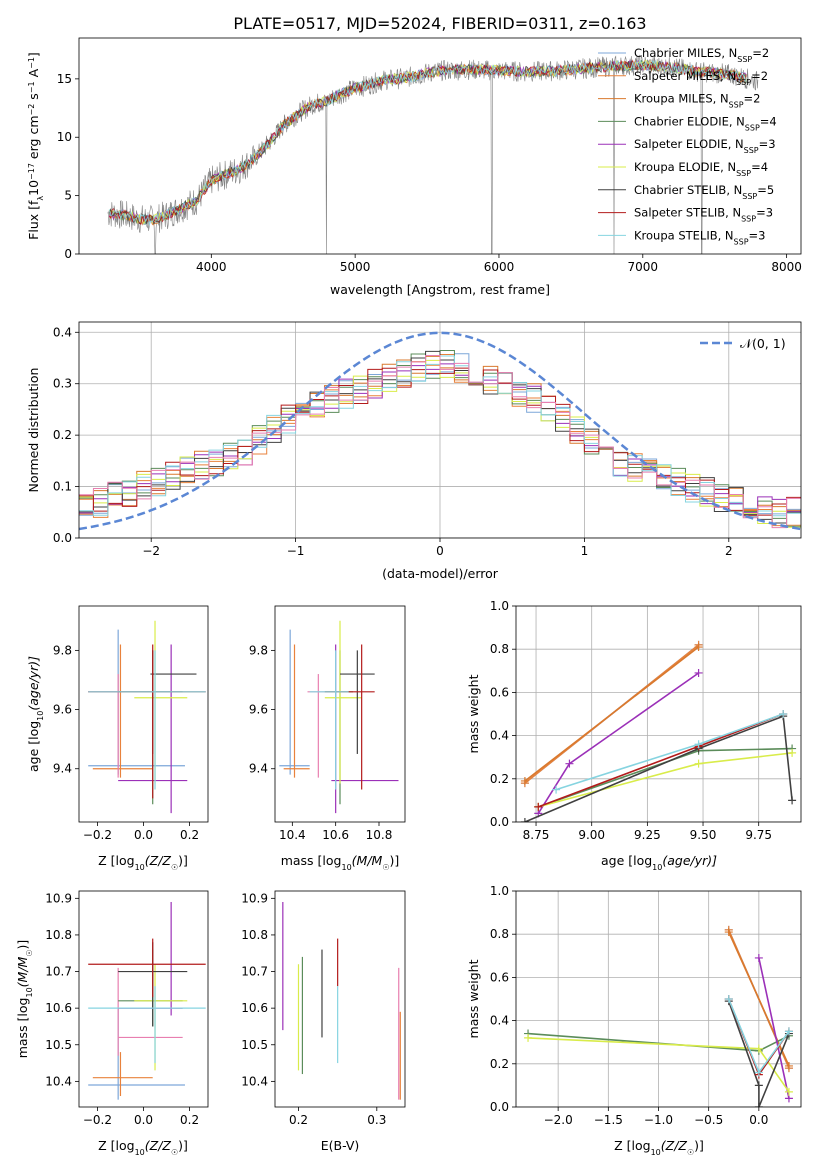 The image size is (819, 1170). What do you see at coordinates (58, 898) in the screenshot?
I see `y-tick-label: 10.9` at bounding box center [58, 898].